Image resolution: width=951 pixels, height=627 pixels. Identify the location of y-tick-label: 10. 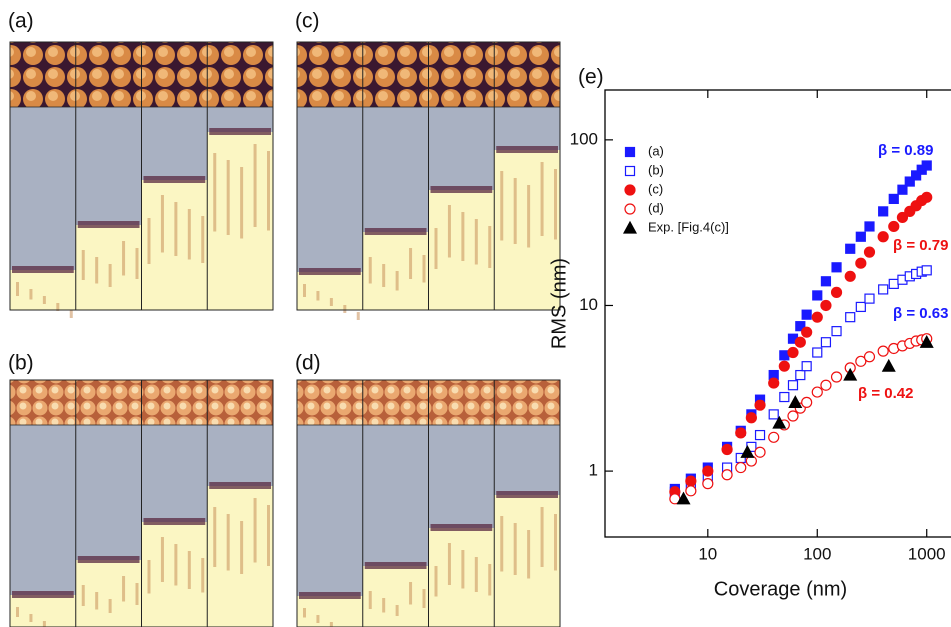
(588, 304).